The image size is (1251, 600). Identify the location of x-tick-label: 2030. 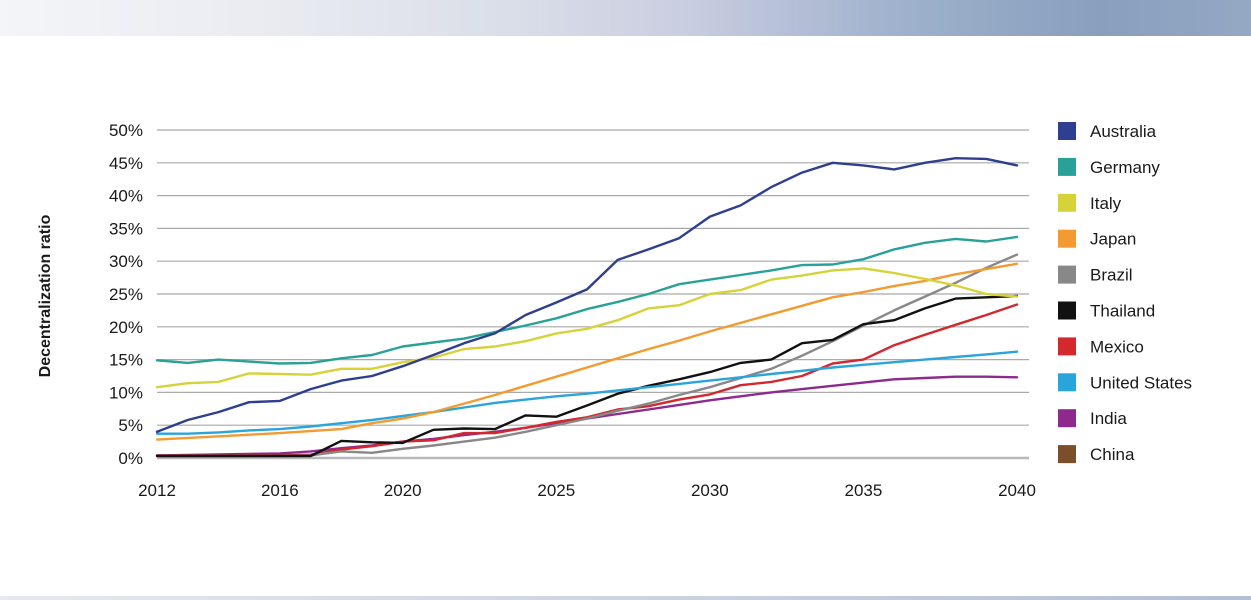
(710, 490).